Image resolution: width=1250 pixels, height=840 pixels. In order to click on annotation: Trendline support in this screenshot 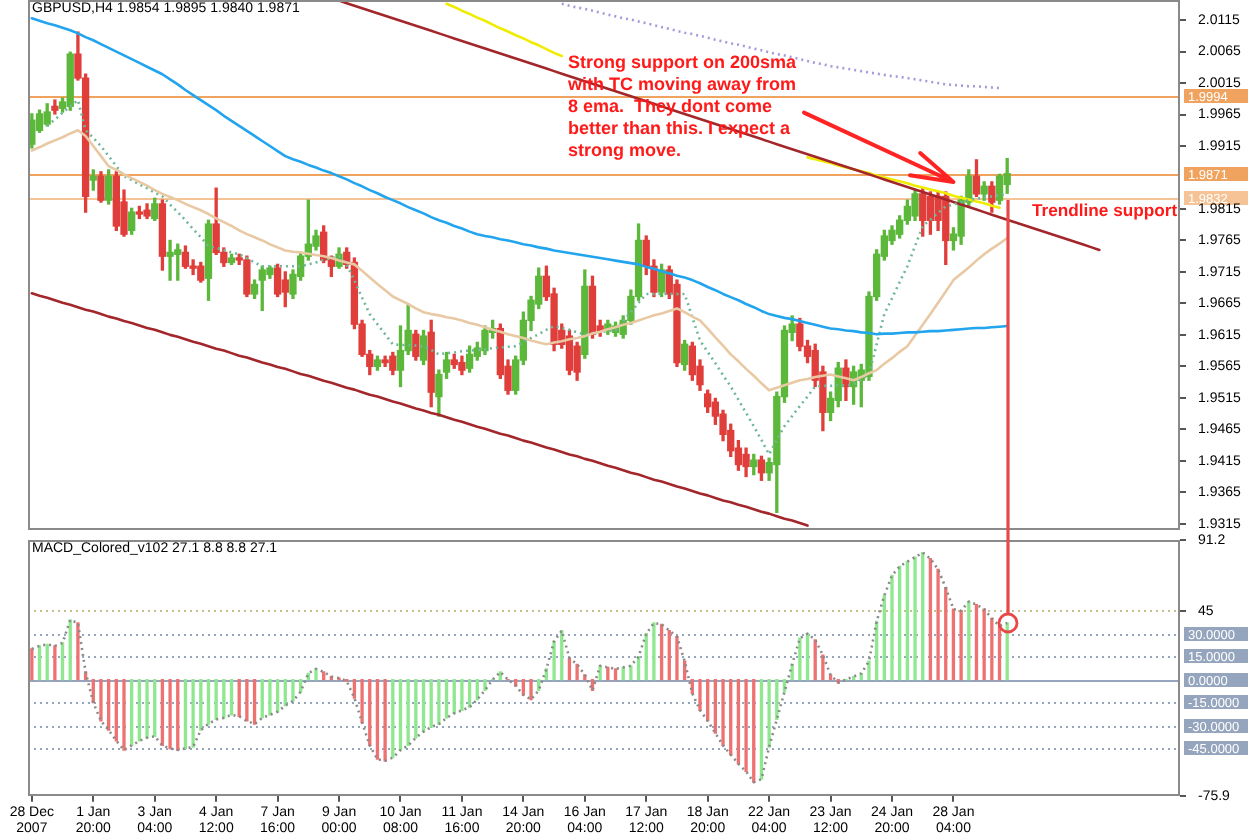, I will do `click(1105, 211)`.